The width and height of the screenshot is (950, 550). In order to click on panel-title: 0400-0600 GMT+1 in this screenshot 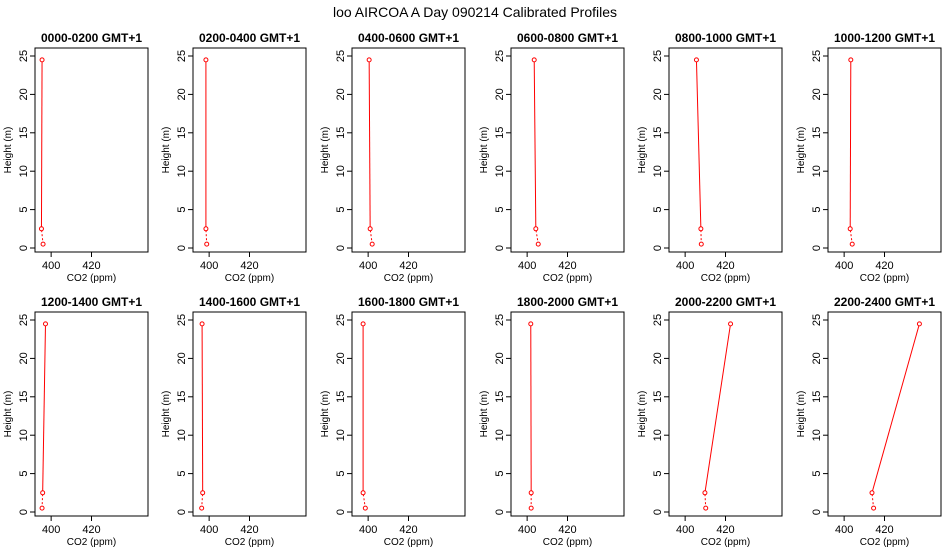, I will do `click(408, 38)`.